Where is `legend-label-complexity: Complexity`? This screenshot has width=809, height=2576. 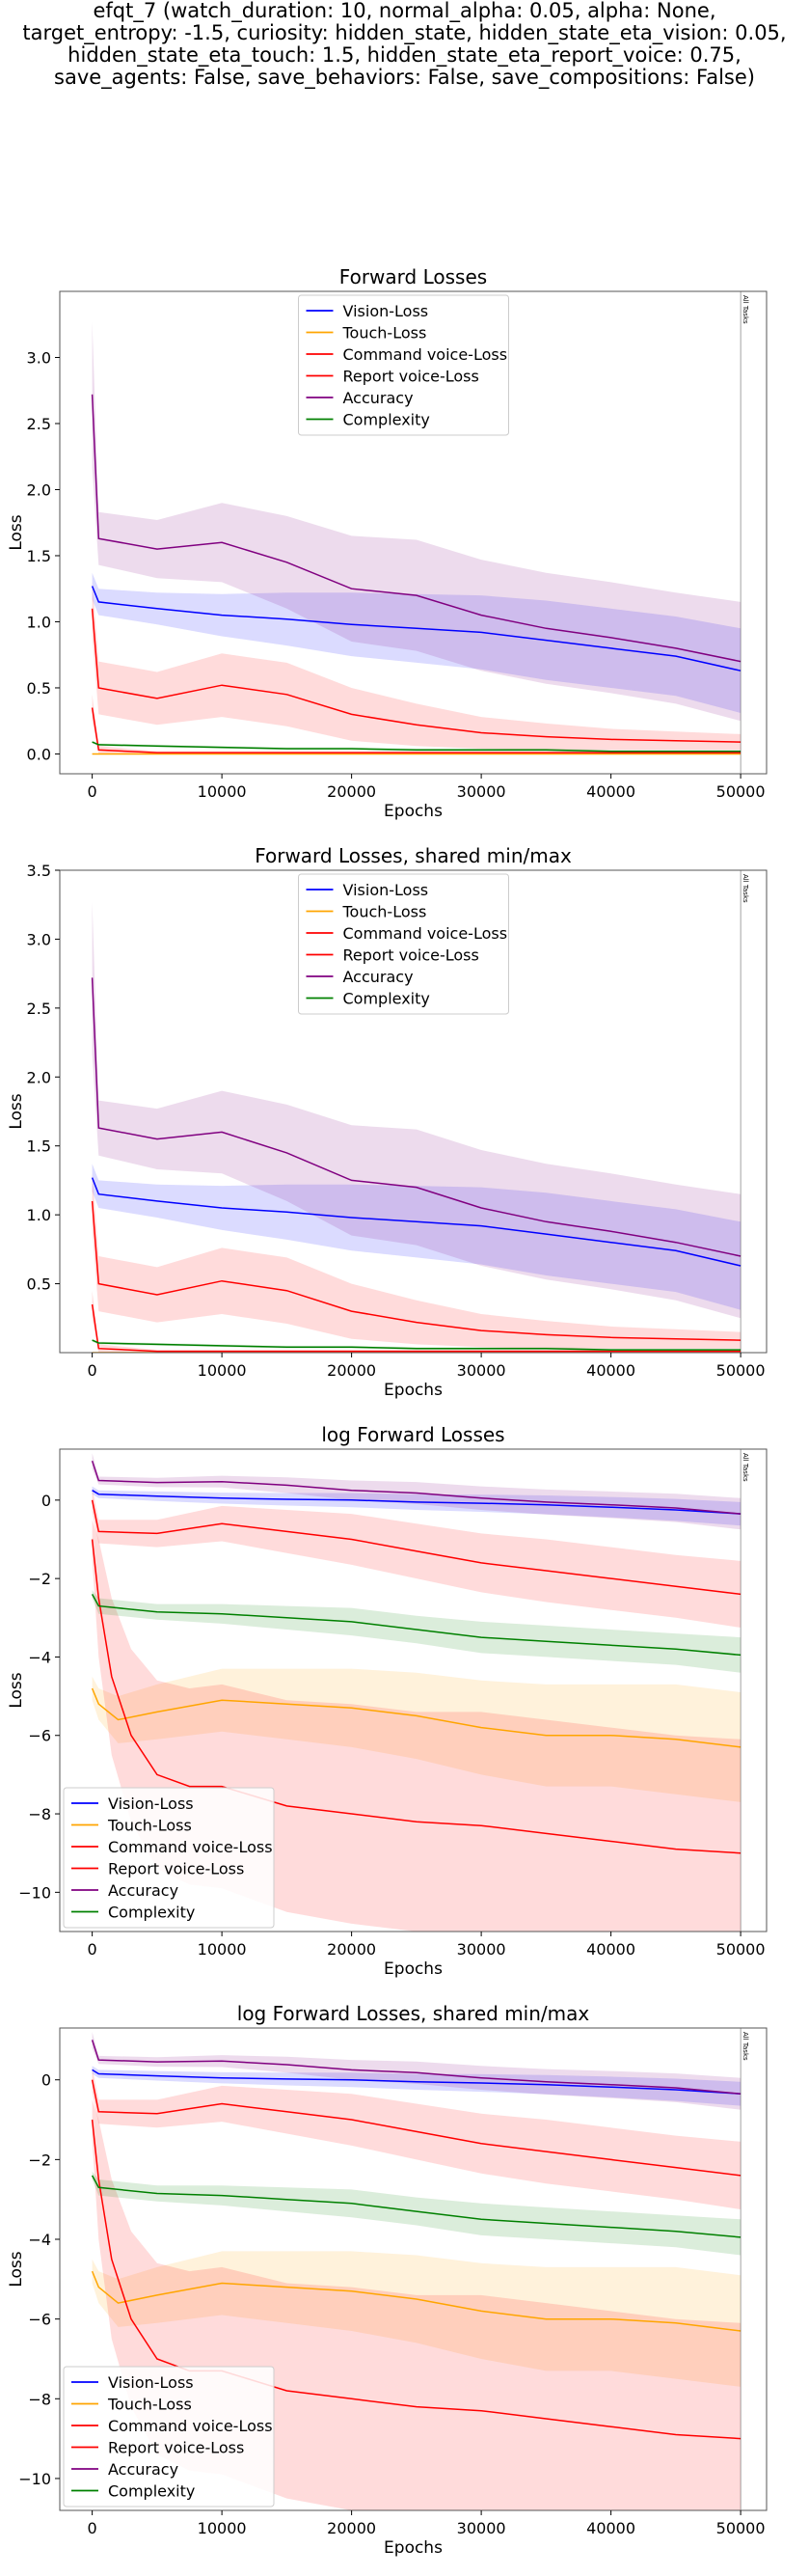
legend-label-complexity: Complexity is located at coordinates (387, 420).